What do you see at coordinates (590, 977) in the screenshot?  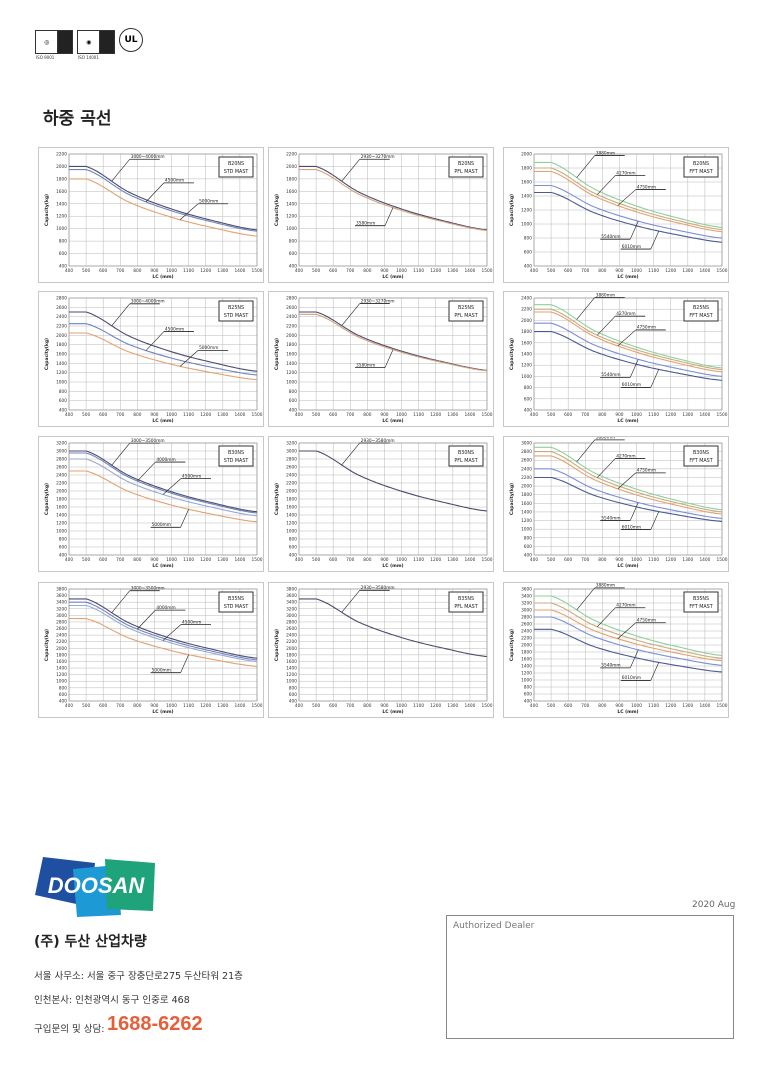 I see `authorized-dealer-box: Authorized Dealer` at bounding box center [590, 977].